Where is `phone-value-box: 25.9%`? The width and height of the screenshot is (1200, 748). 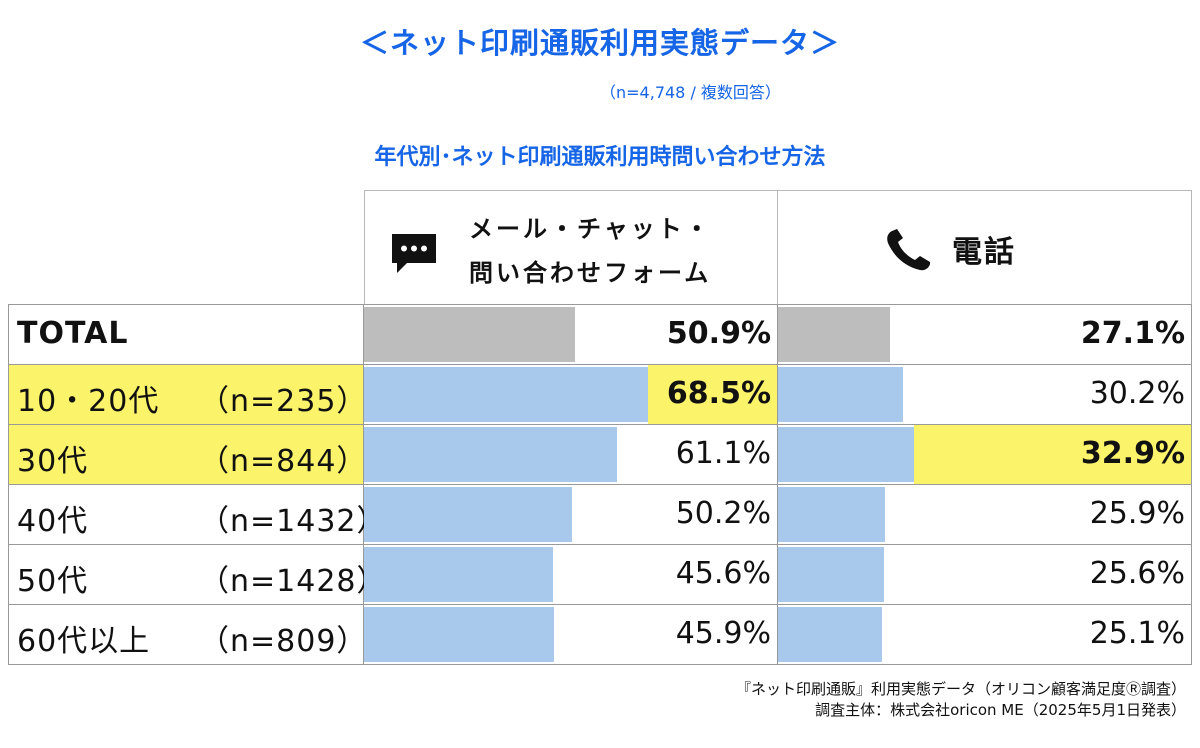
phone-value-box: 25.9% is located at coordinates (1038, 514).